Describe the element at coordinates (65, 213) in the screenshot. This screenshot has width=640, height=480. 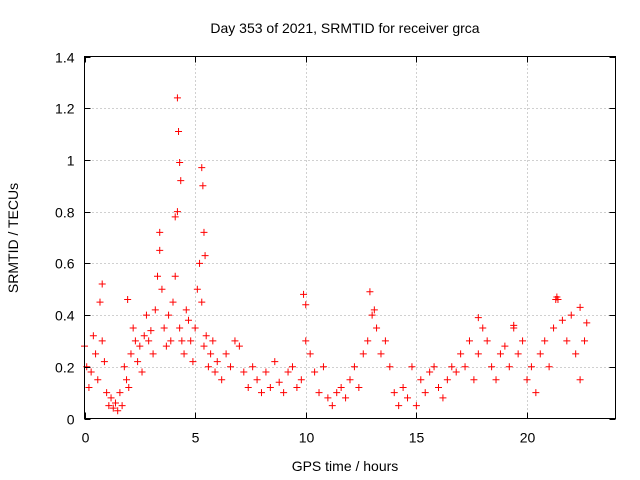
I see `y-tick-label: 0.8` at that location.